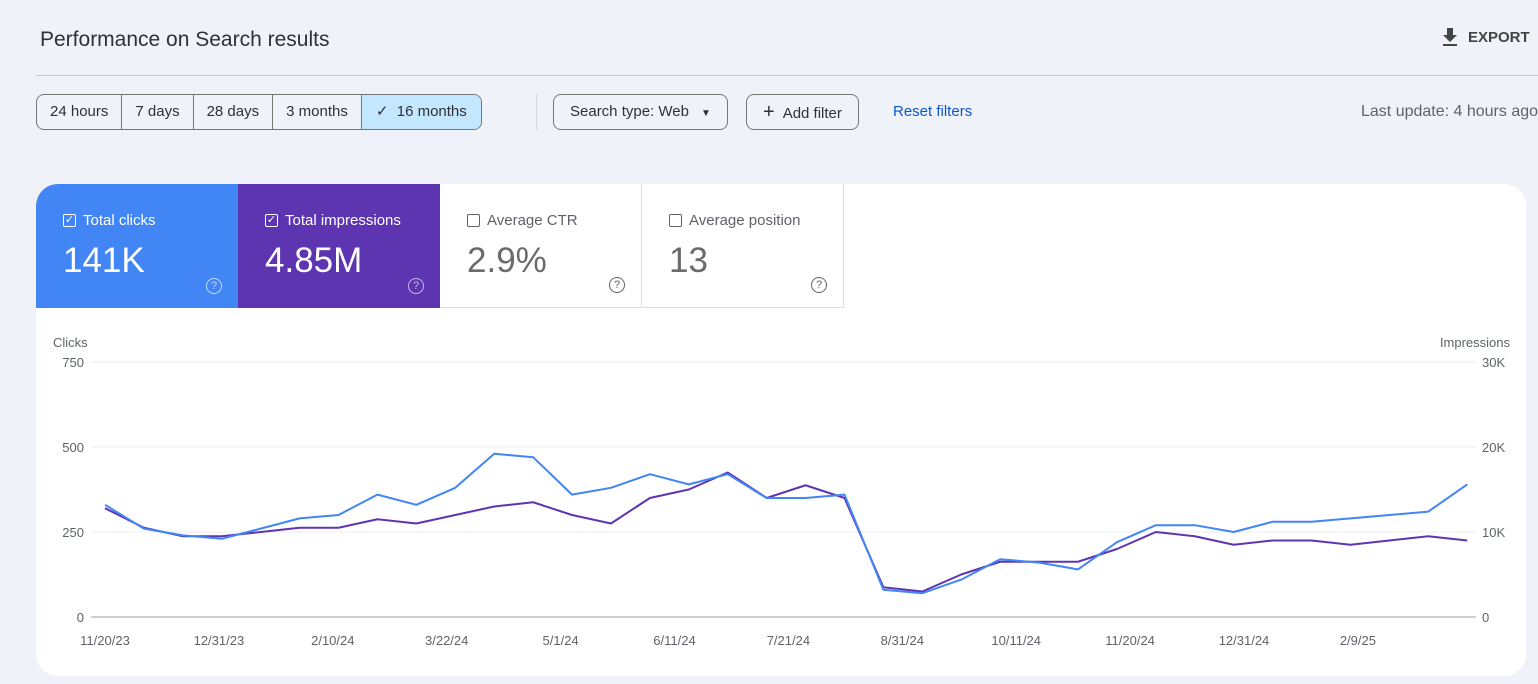 This screenshot has width=1538, height=684. Describe the element at coordinates (1475, 342) in the screenshot. I see `right-axis-label: Impressions` at that location.